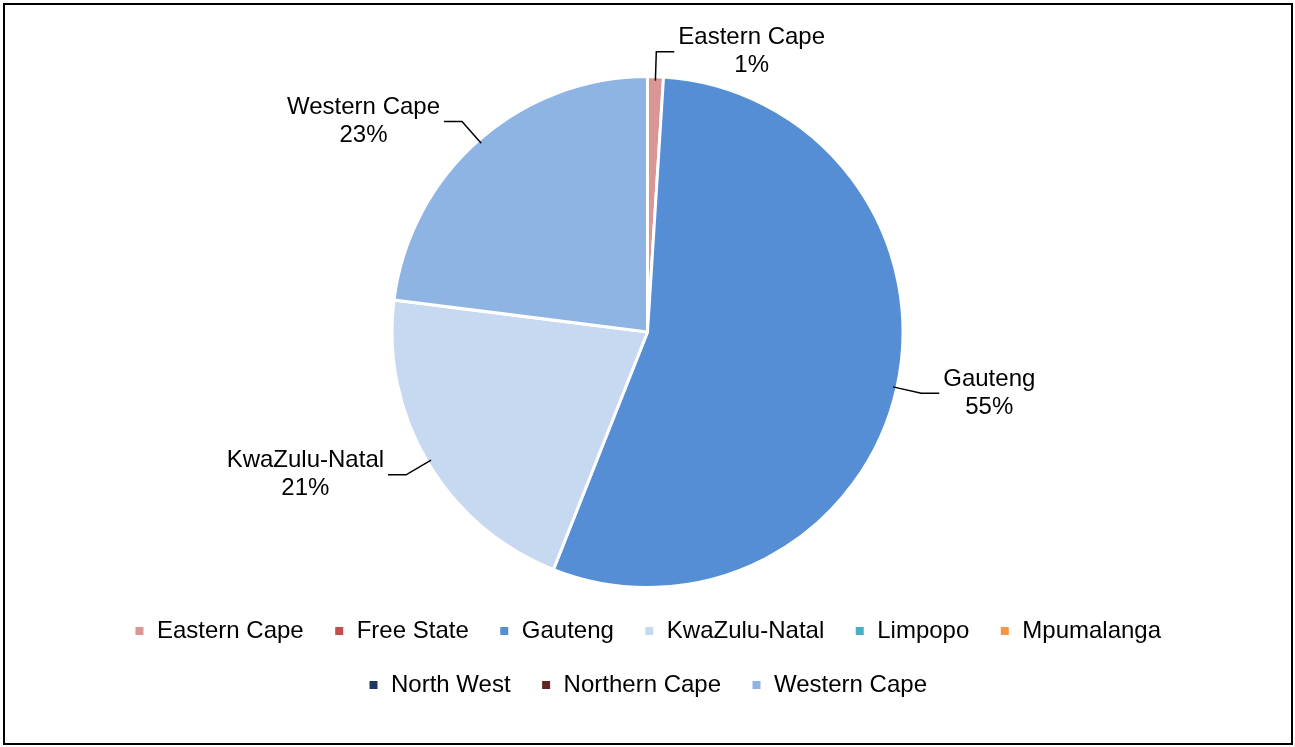 Image resolution: width=1295 pixels, height=747 pixels. Describe the element at coordinates (752, 36) in the screenshot. I see `slice-label: Eastern Cape` at that location.